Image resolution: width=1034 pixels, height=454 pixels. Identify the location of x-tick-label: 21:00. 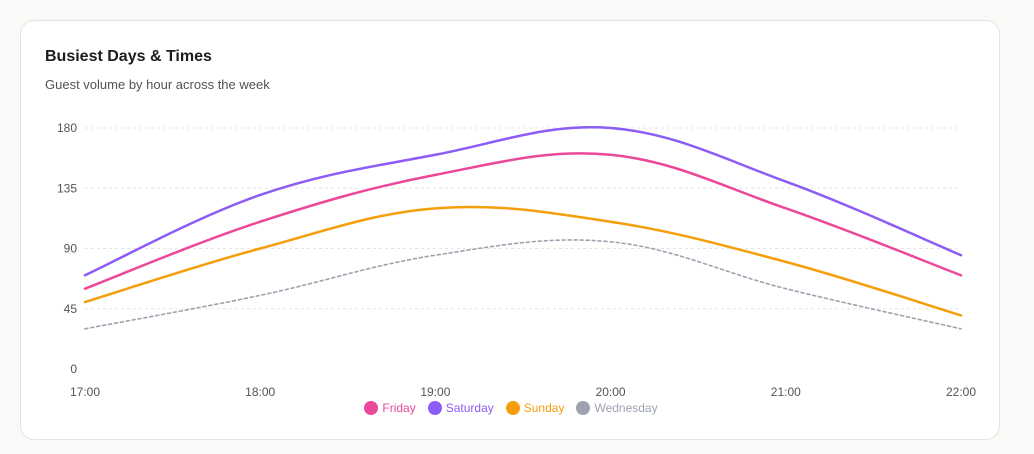
(786, 392).